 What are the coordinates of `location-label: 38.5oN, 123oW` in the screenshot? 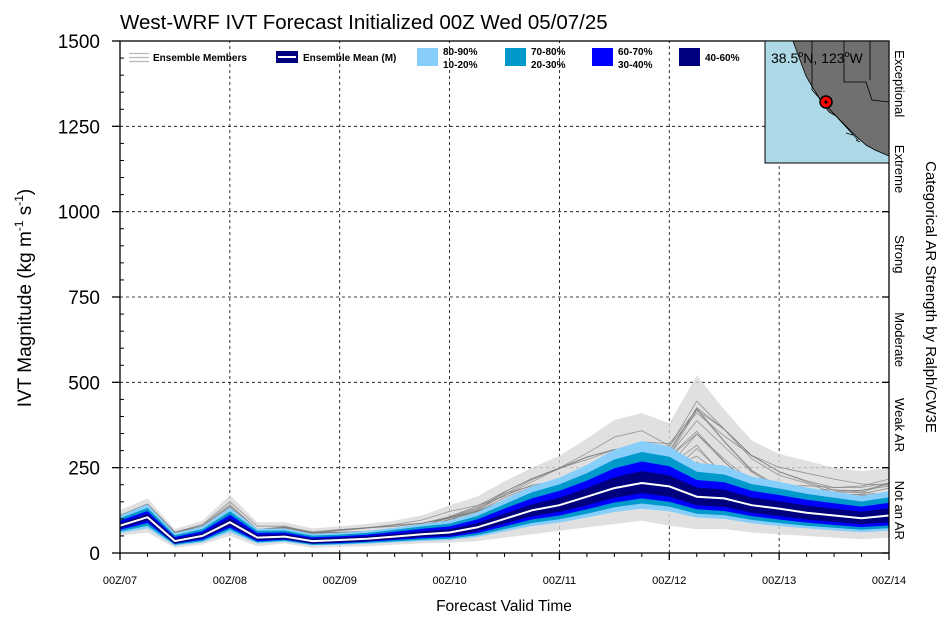 It's located at (817, 57).